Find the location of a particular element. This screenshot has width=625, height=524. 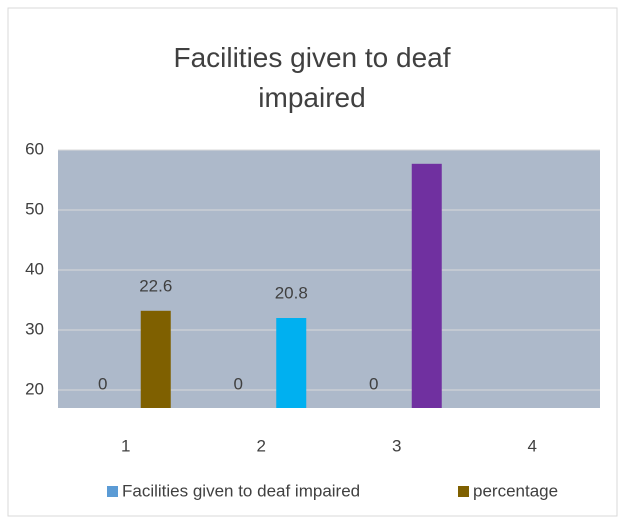

y-tick-label: 60 is located at coordinates (34, 148).